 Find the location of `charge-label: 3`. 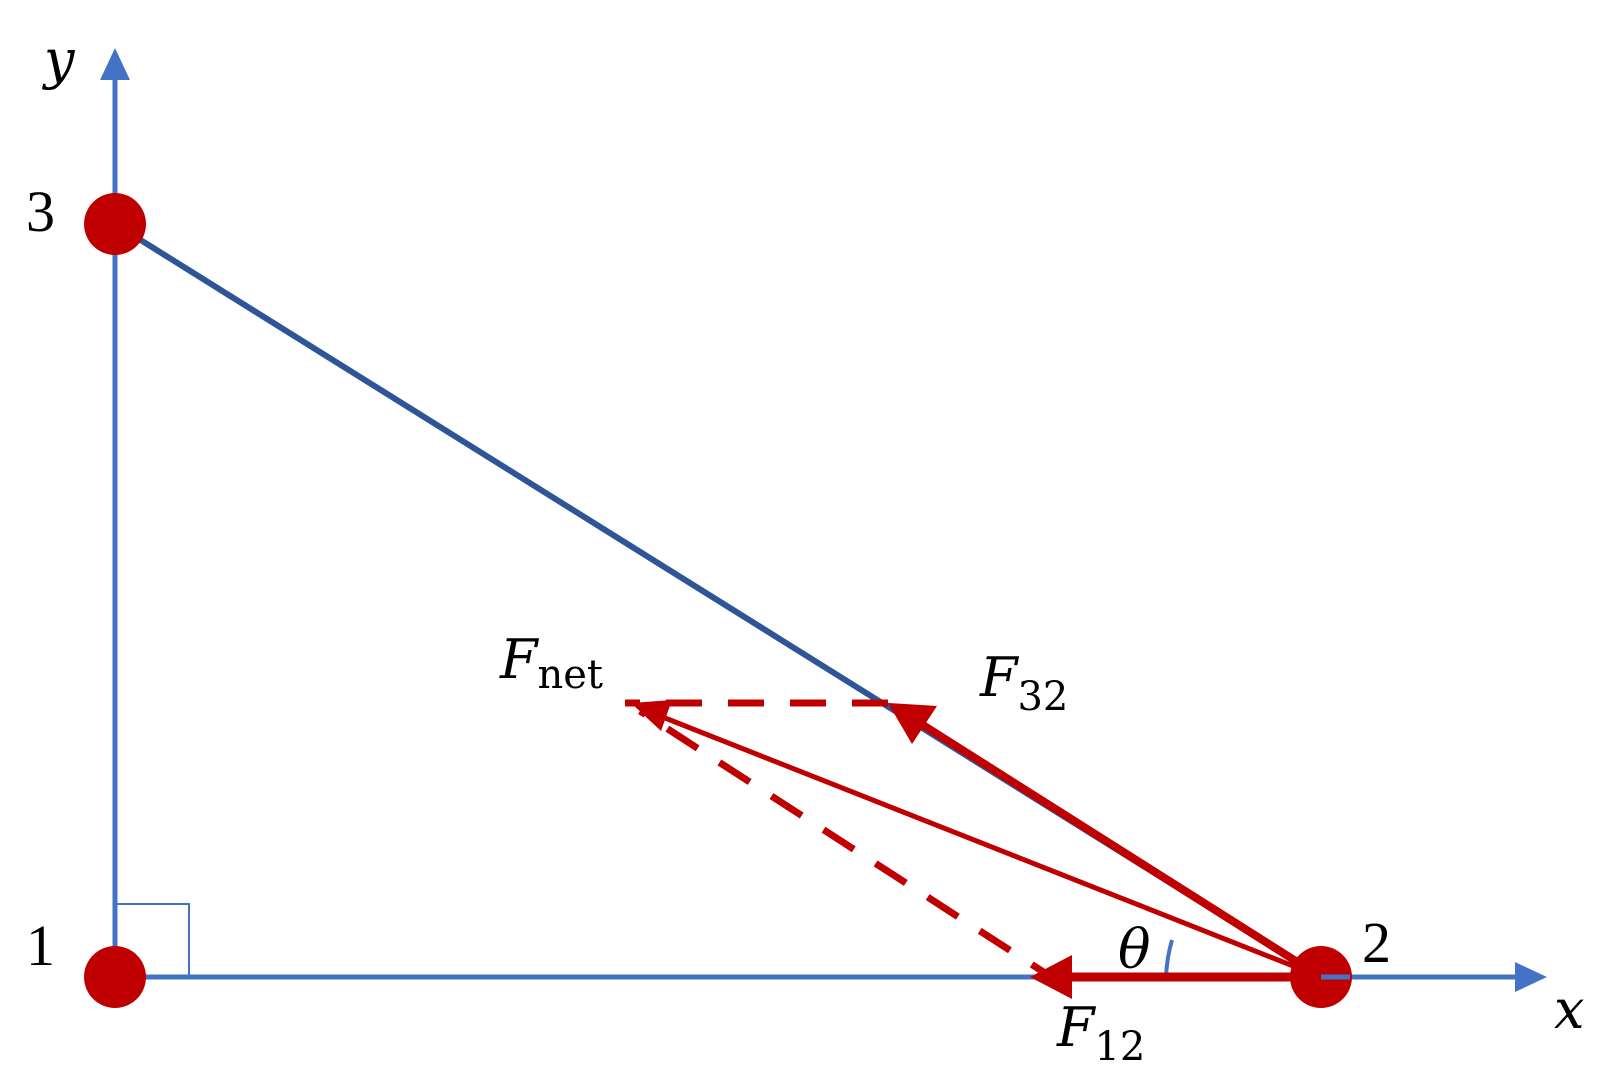

charge-label: 3 is located at coordinates (40, 211).